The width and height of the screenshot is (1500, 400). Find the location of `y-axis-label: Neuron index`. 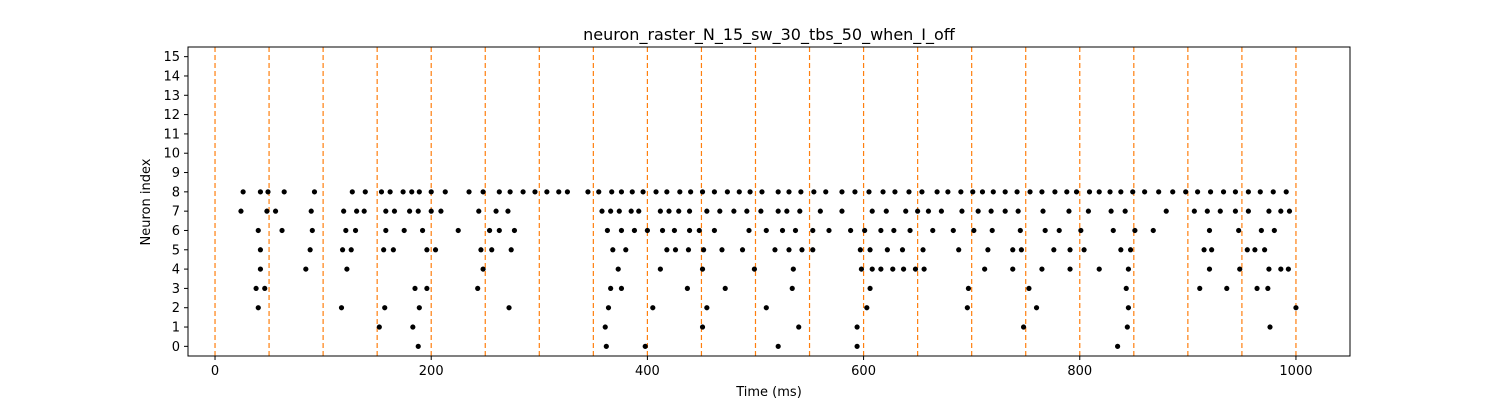

y-axis-label: Neuron index is located at coordinates (146, 201).